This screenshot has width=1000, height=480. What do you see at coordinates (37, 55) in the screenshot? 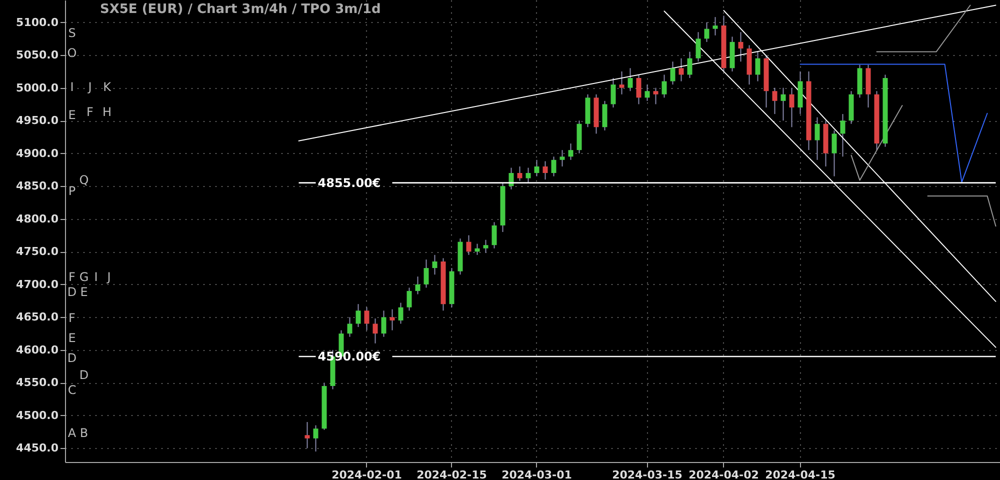
I see `y-tick-label: 5050.0` at bounding box center [37, 55].